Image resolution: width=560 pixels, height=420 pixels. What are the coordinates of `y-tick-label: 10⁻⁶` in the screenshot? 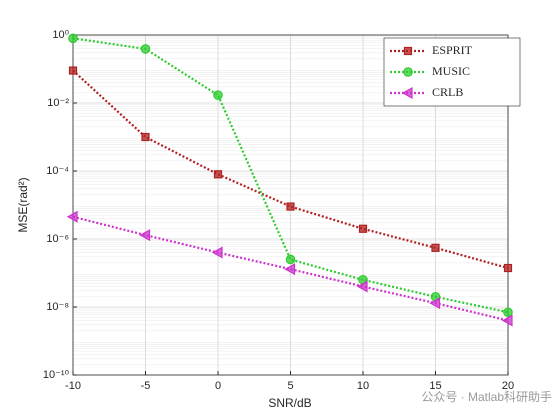 It's located at (57, 239).